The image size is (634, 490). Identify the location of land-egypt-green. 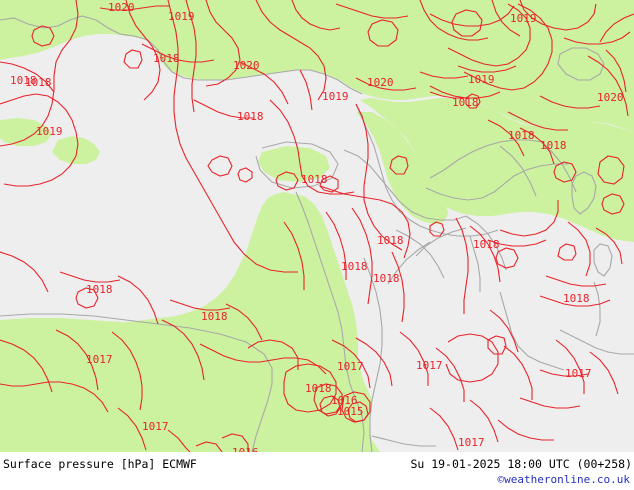
(141, 385).